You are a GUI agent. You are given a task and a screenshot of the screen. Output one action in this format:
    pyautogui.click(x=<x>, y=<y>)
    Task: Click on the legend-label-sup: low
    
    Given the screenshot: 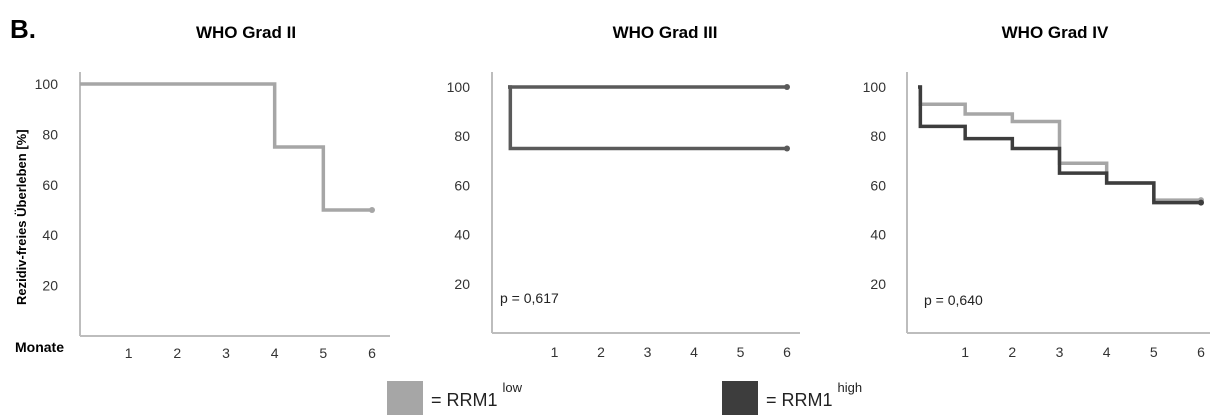 What is the action you would take?
    pyautogui.click(x=513, y=387)
    